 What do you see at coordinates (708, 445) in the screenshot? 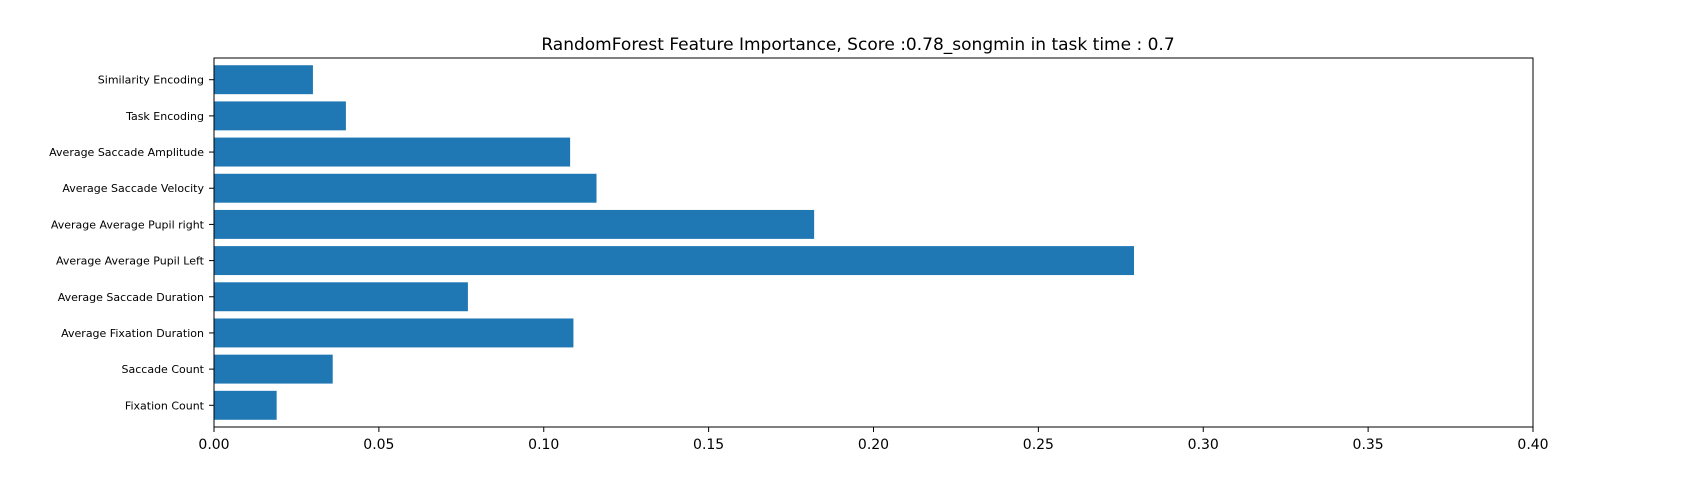
I see `x-tick-label: 0.15` at bounding box center [708, 445].